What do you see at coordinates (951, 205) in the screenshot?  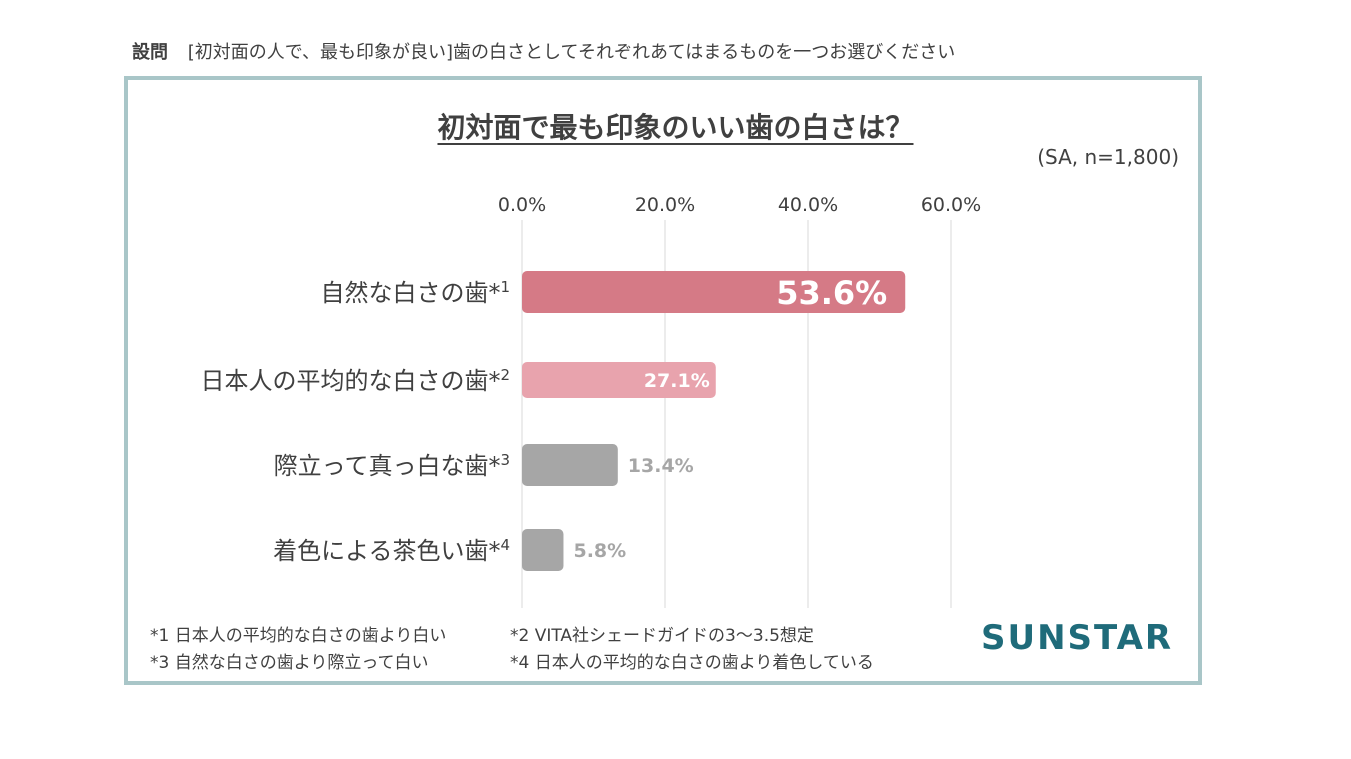 I see `tick-label: 60.0%` at bounding box center [951, 205].